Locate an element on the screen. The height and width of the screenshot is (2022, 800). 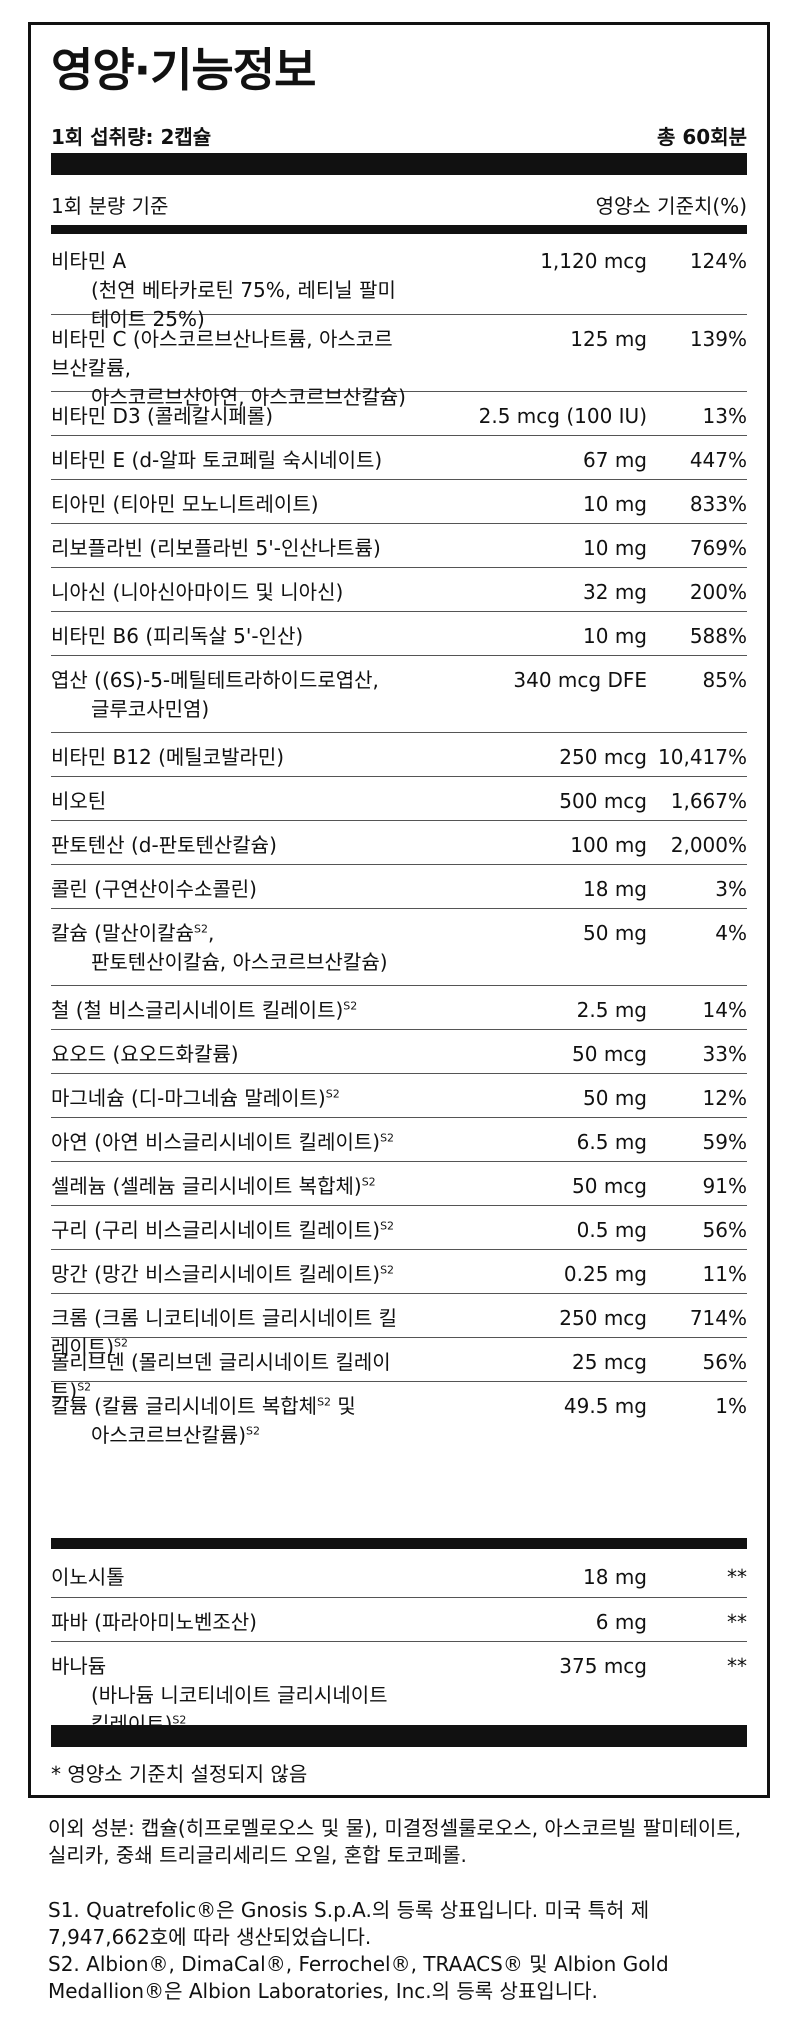
nutrient-name-text: 크롬 (크롬 니코티네이트 글리시네이트 킬레이트) is located at coordinates (224, 1332).